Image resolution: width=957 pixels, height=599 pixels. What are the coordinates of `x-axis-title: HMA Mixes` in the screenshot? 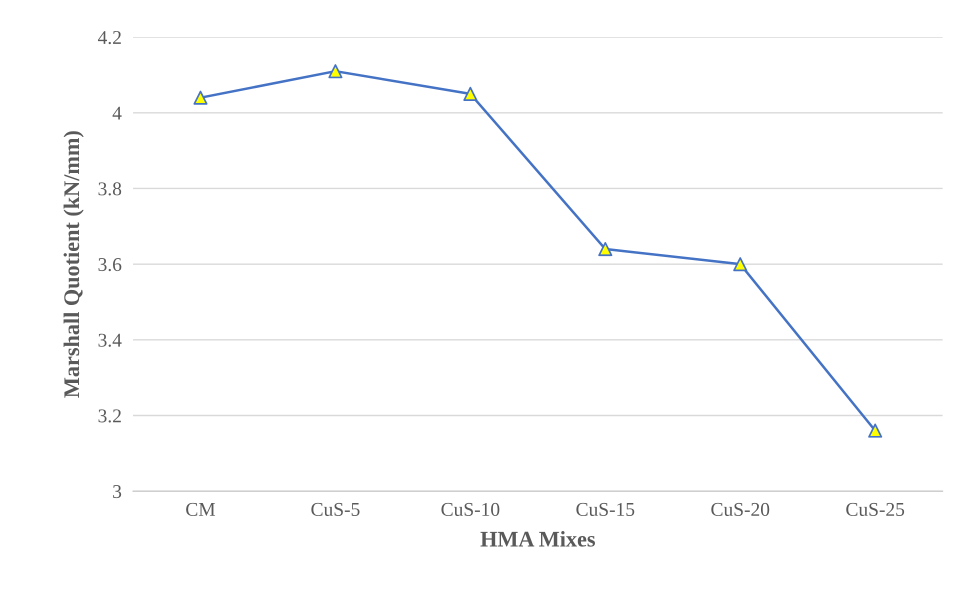 It's located at (537, 539).